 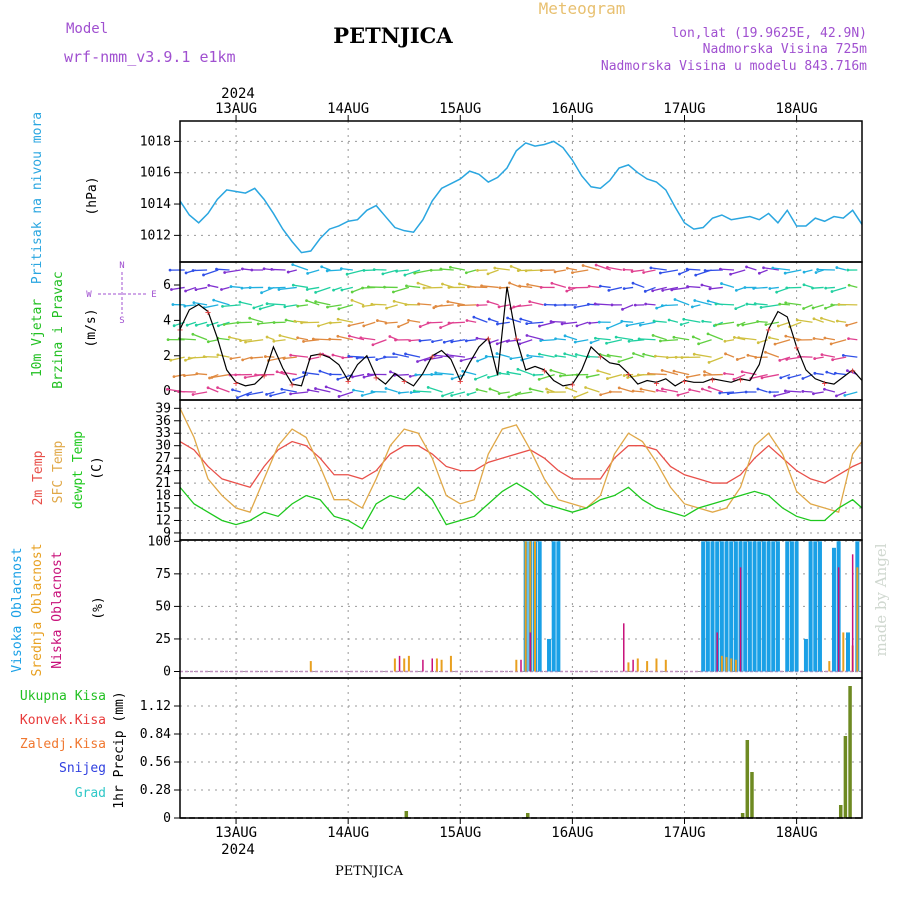 What do you see at coordinates (121, 266) in the screenshot?
I see `compass-n: N` at bounding box center [121, 266].